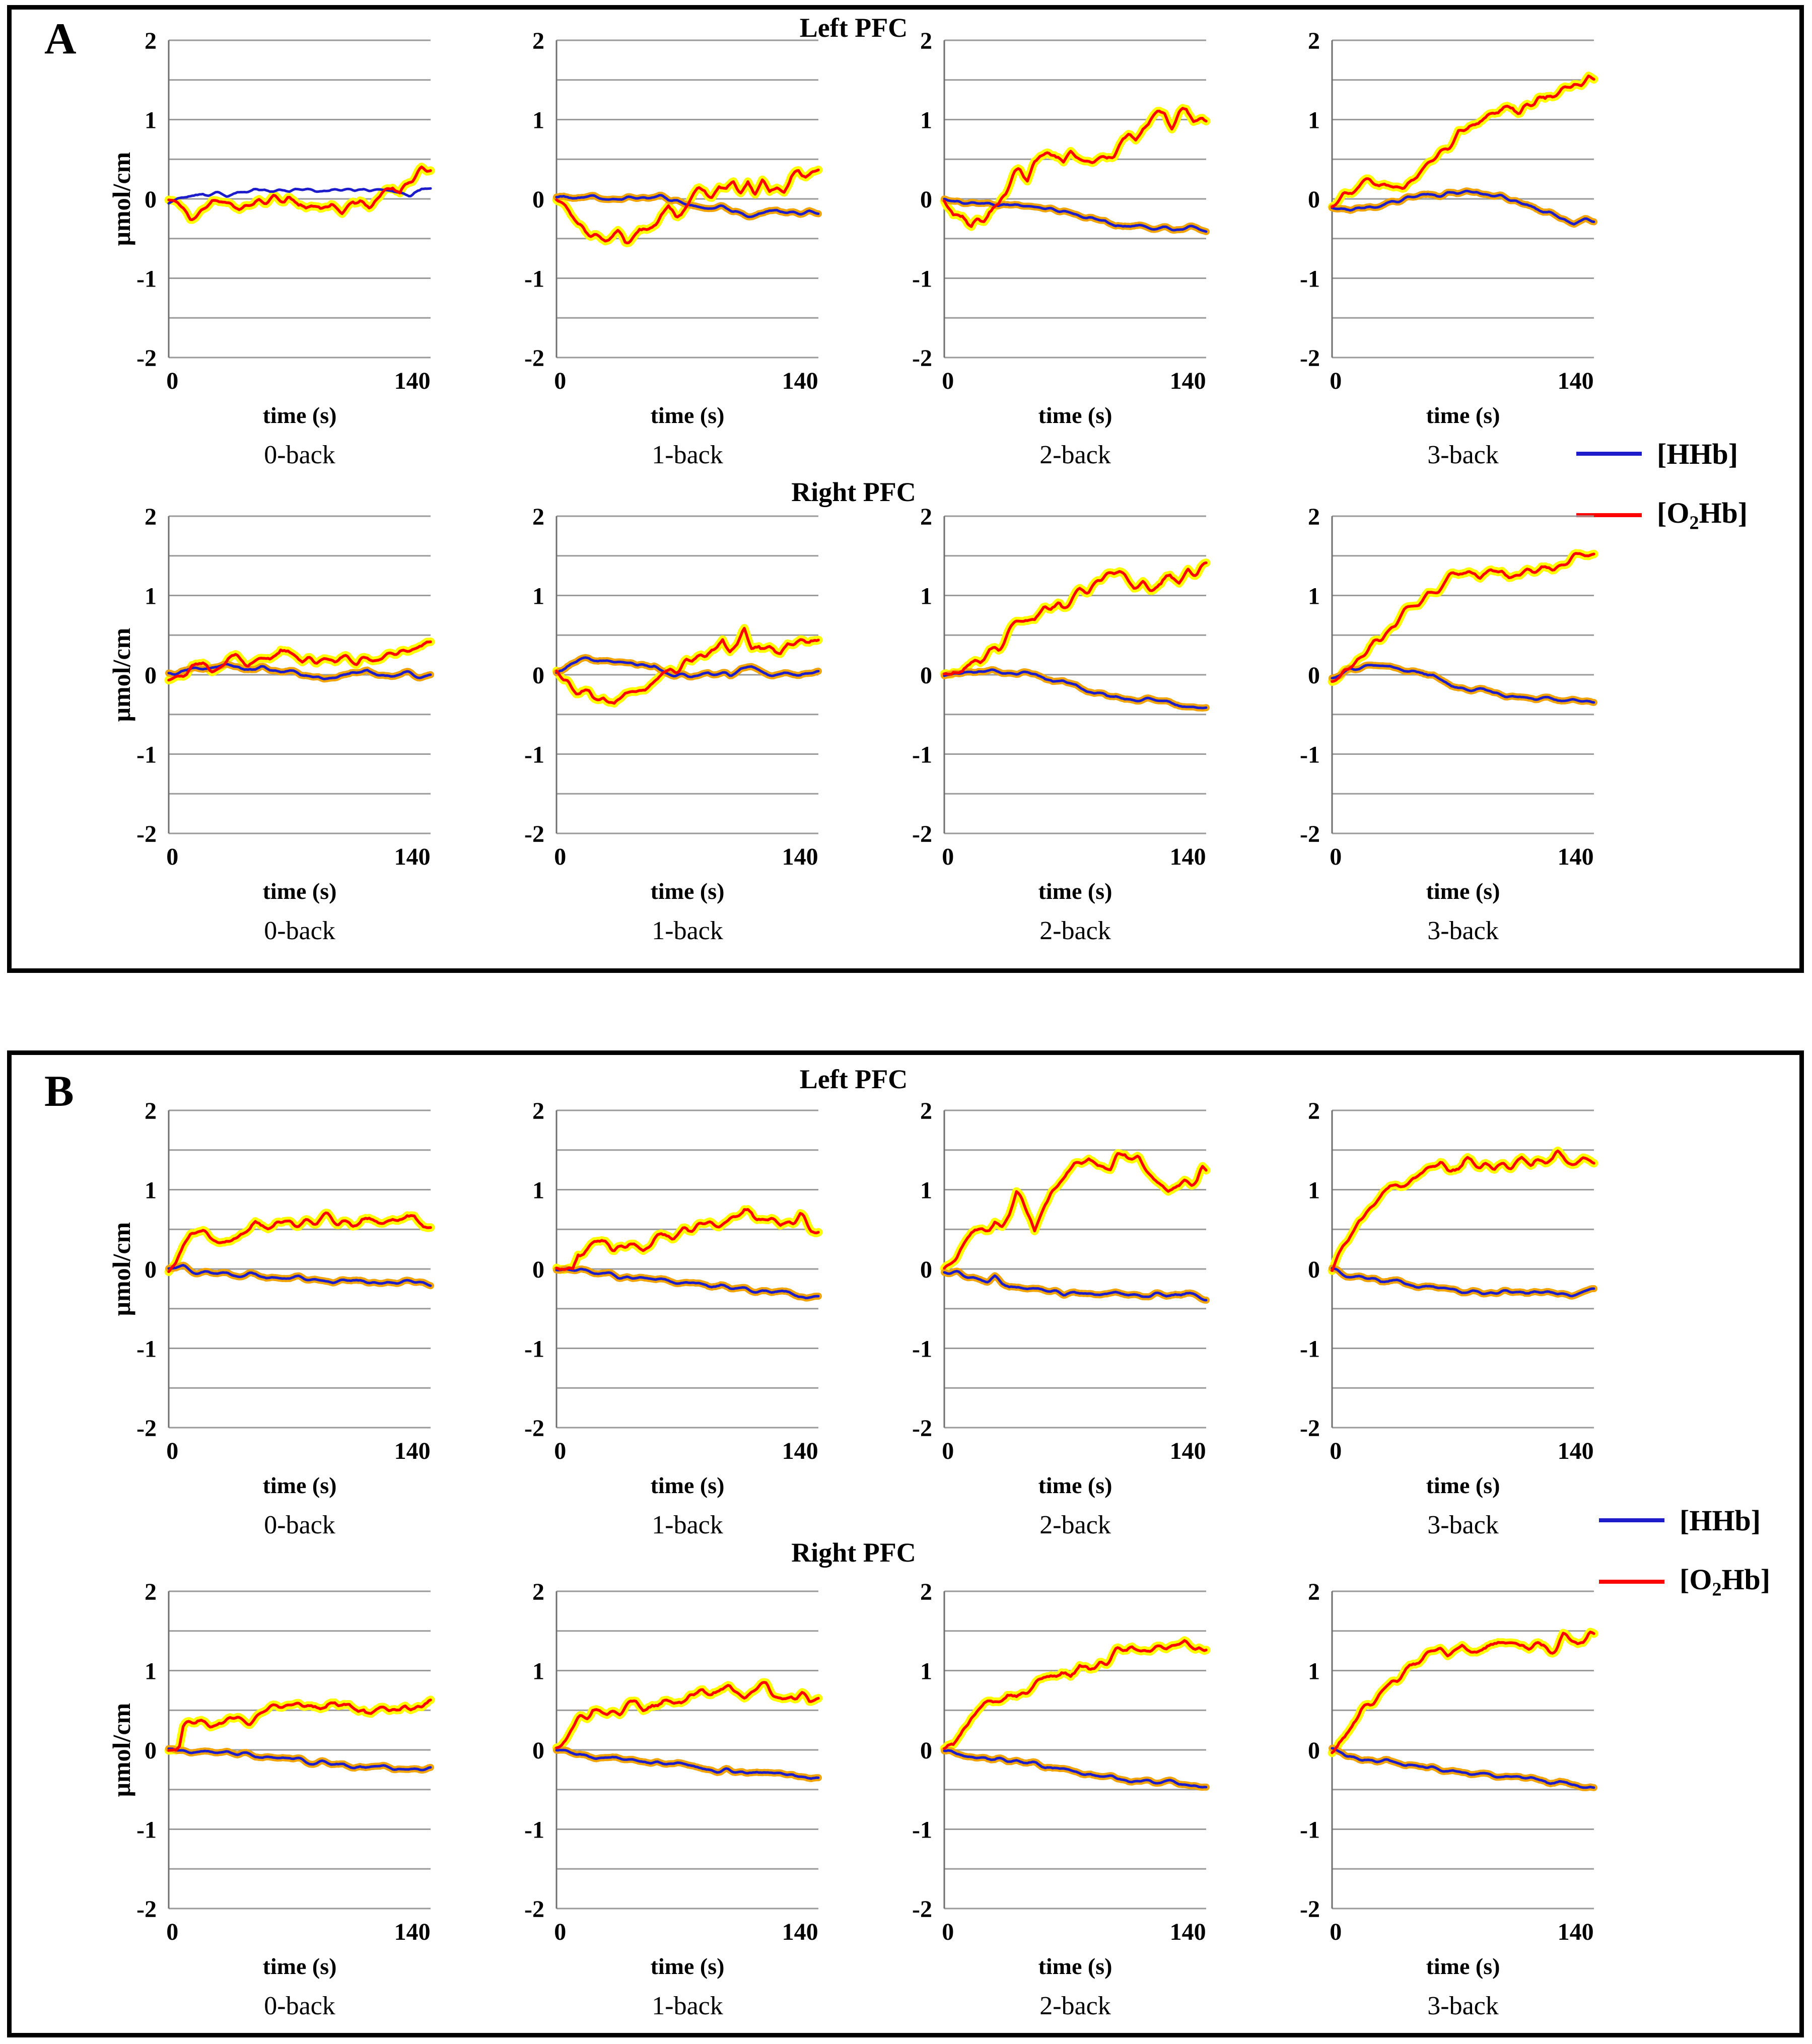  What do you see at coordinates (1702, 515) in the screenshot?
I see `legend-o2hb-label: [O2Hb]` at bounding box center [1702, 515].